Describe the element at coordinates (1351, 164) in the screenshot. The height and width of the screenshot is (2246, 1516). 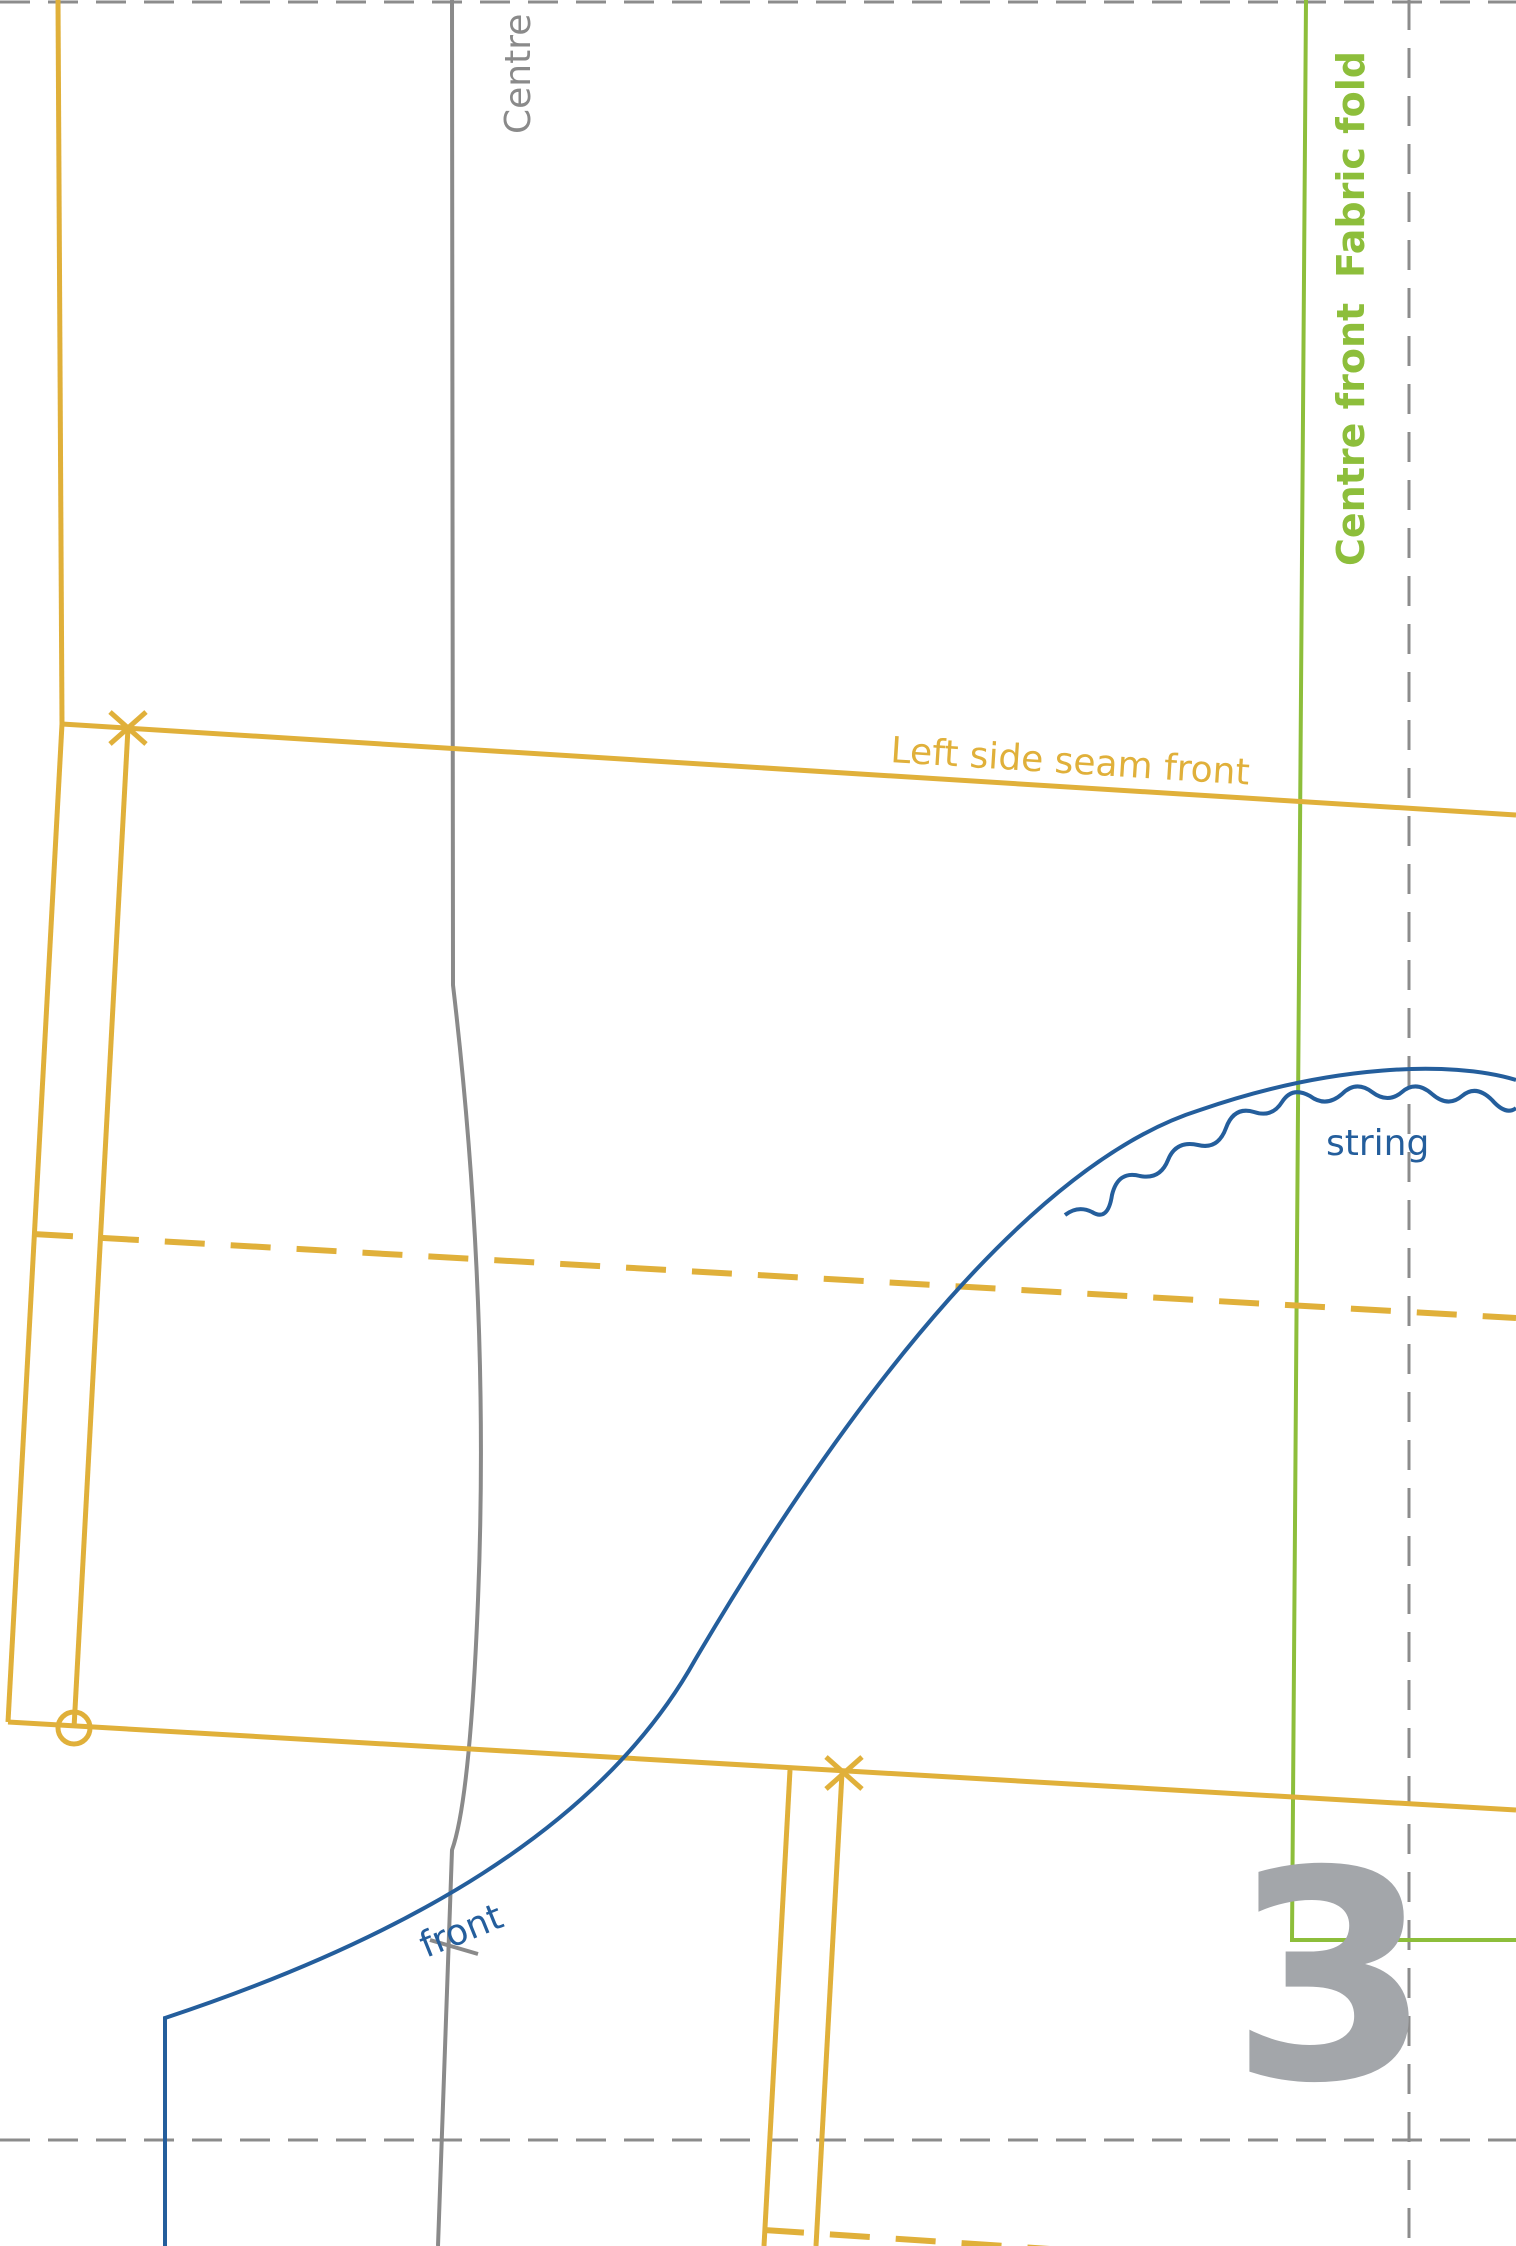
I see `fabric-fold-label: Fabric fold` at that location.